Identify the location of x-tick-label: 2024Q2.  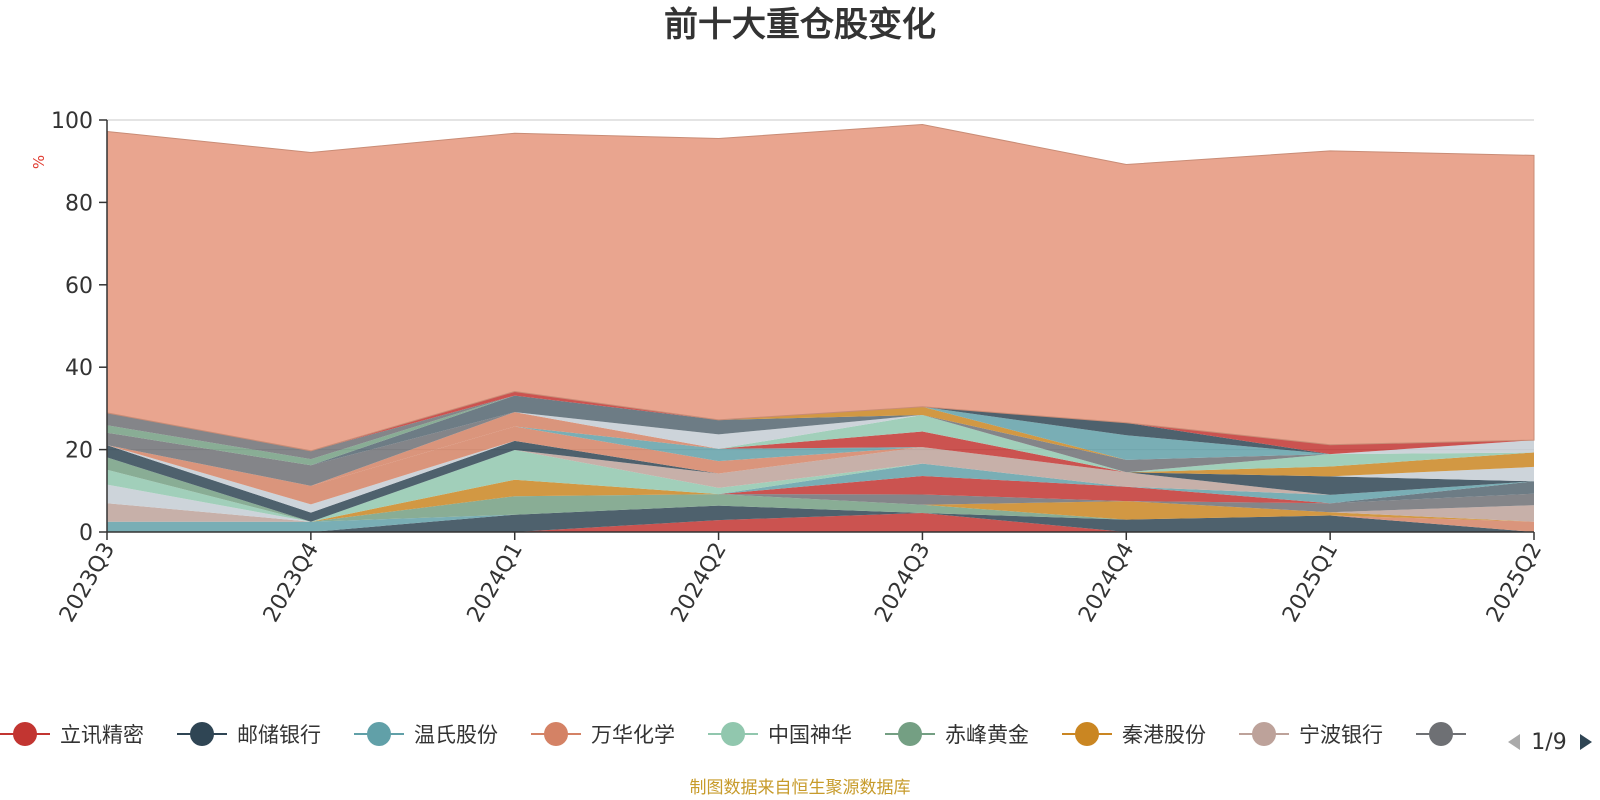
(698, 583).